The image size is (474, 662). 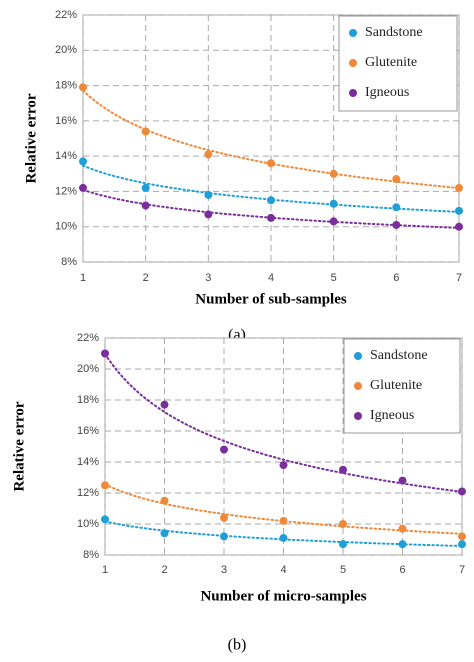 What do you see at coordinates (271, 299) in the screenshot?
I see `x-axis-title: Number of sub-samples` at bounding box center [271, 299].